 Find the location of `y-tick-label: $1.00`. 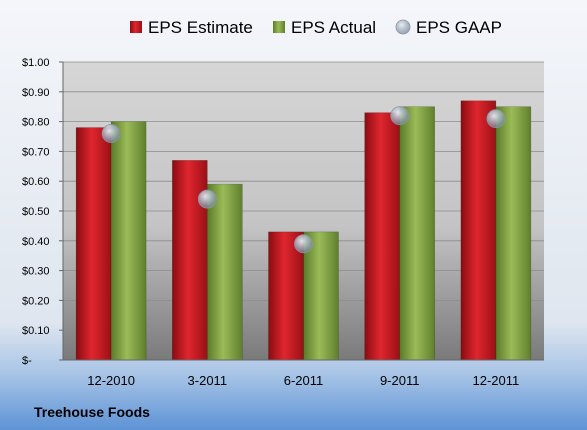

y-tick-label: $1.00 is located at coordinates (36, 63).